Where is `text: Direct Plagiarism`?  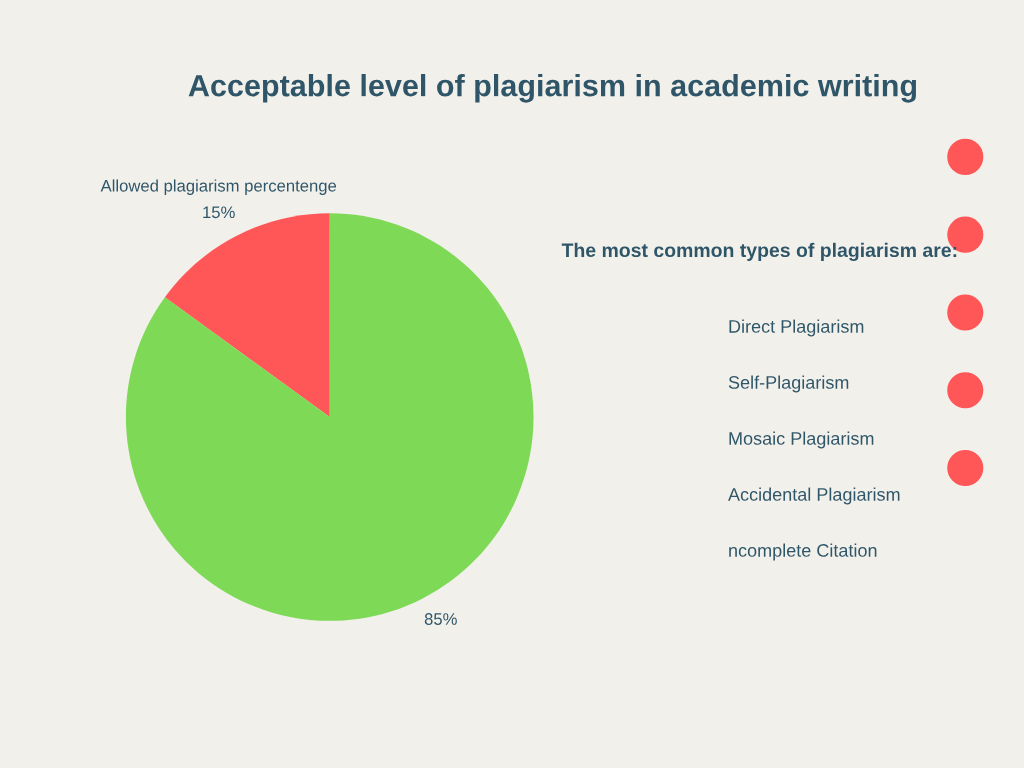 text: Direct Plagiarism is located at coordinates (796, 328).